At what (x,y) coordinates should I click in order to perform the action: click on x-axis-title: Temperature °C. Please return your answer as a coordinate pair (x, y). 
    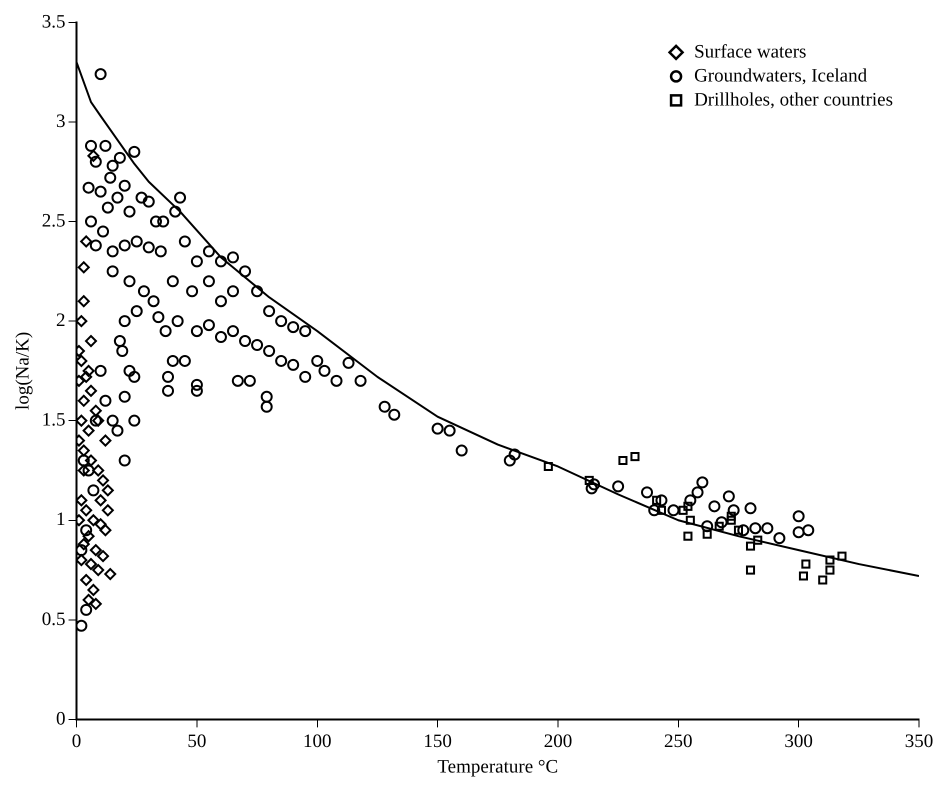
    Looking at the image, I should click on (497, 767).